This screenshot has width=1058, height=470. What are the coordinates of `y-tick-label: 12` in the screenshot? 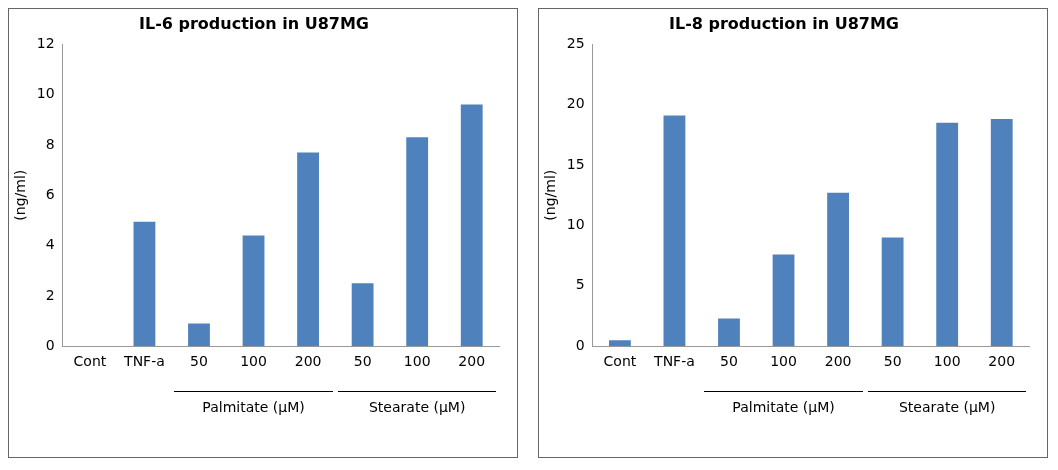 It's located at (45, 42).